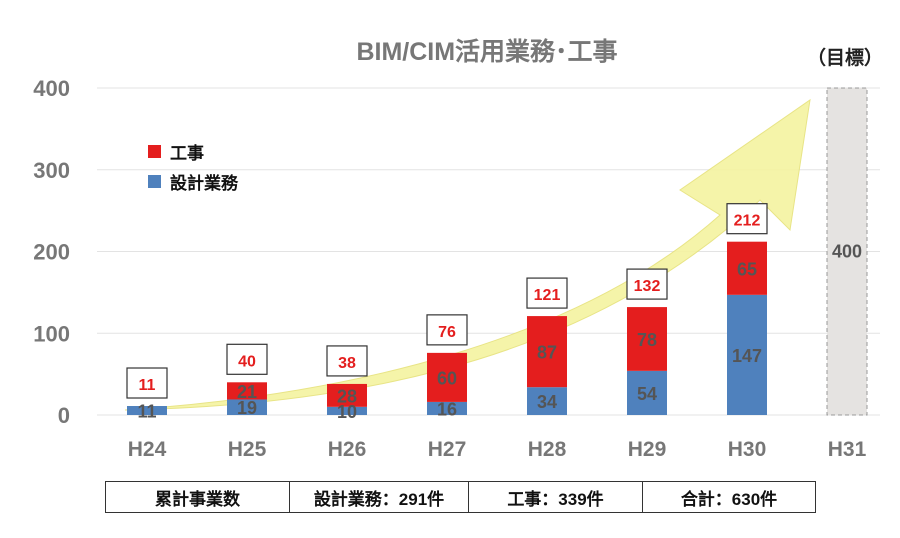 The height and width of the screenshot is (538, 900). What do you see at coordinates (204, 183) in the screenshot?
I see `legend-label-design: 設計業務` at bounding box center [204, 183].